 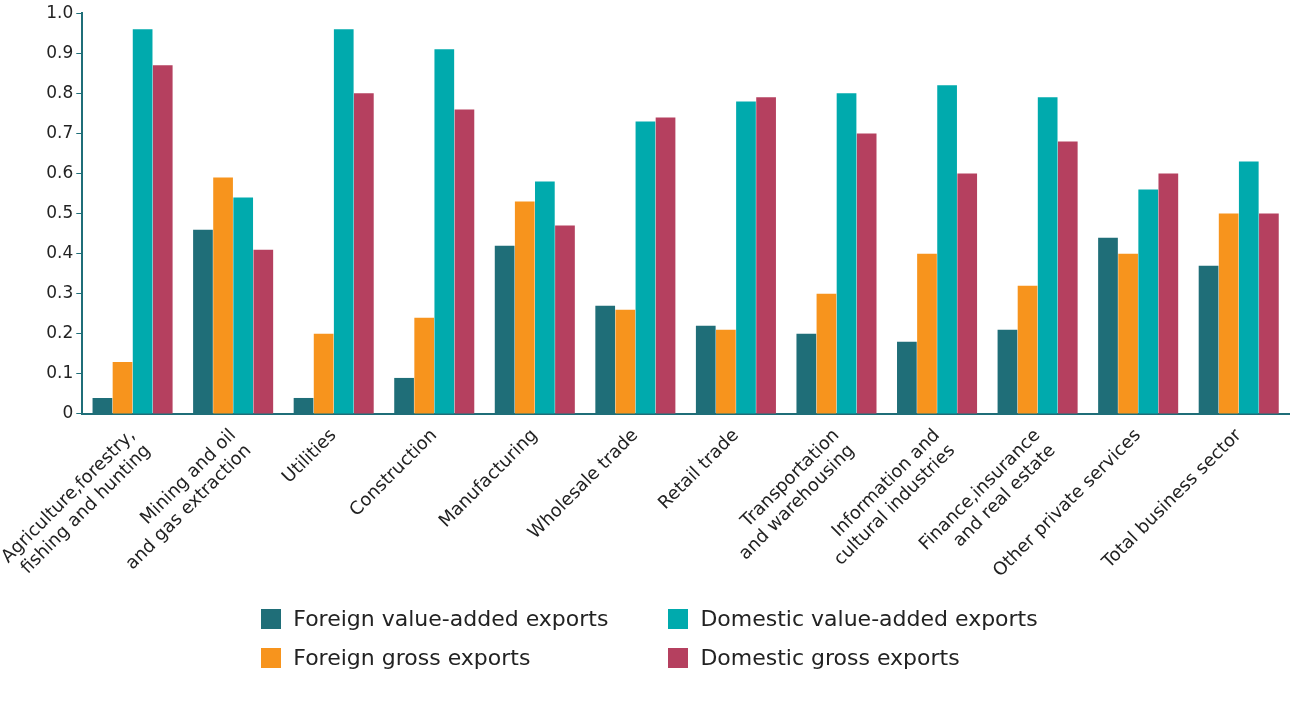 What do you see at coordinates (60, 11) in the screenshot?
I see `y-tick-label: 1.0` at bounding box center [60, 11].